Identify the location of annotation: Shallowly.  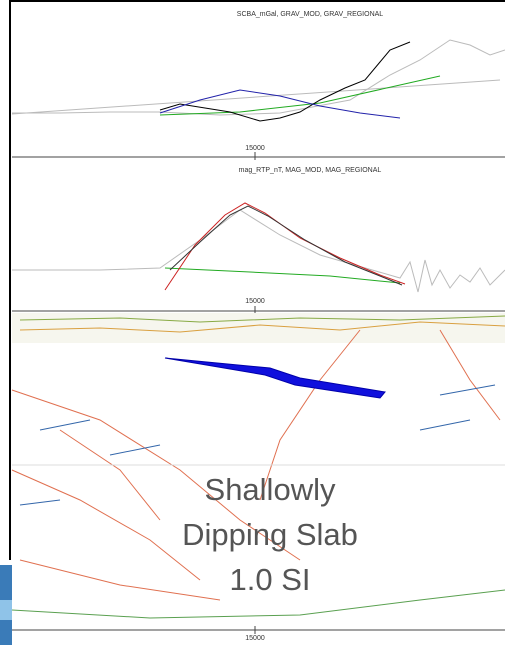
(270, 489).